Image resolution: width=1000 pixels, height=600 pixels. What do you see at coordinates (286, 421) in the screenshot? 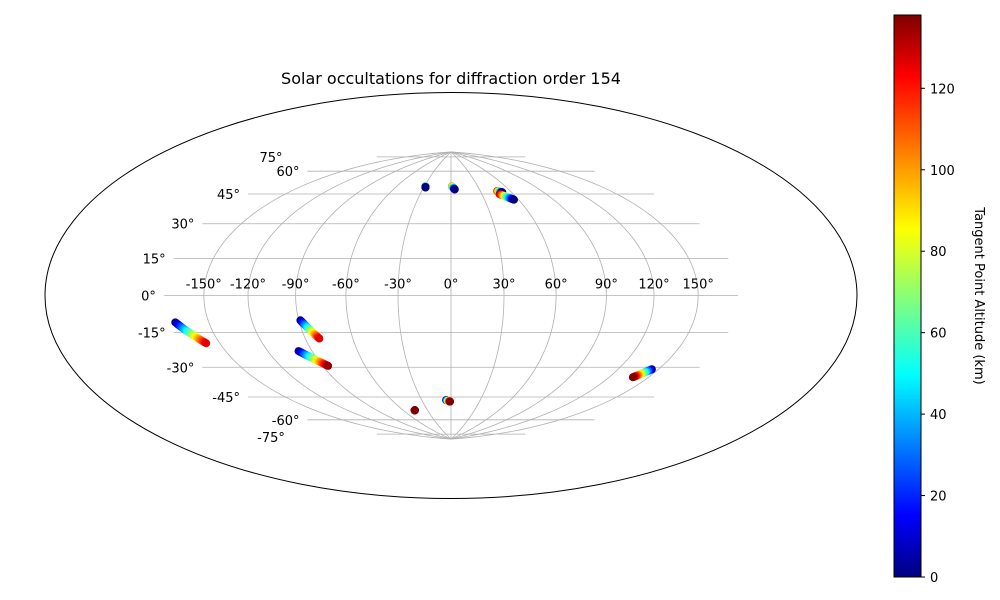
I see `latitude-tick-label: -60°` at bounding box center [286, 421].